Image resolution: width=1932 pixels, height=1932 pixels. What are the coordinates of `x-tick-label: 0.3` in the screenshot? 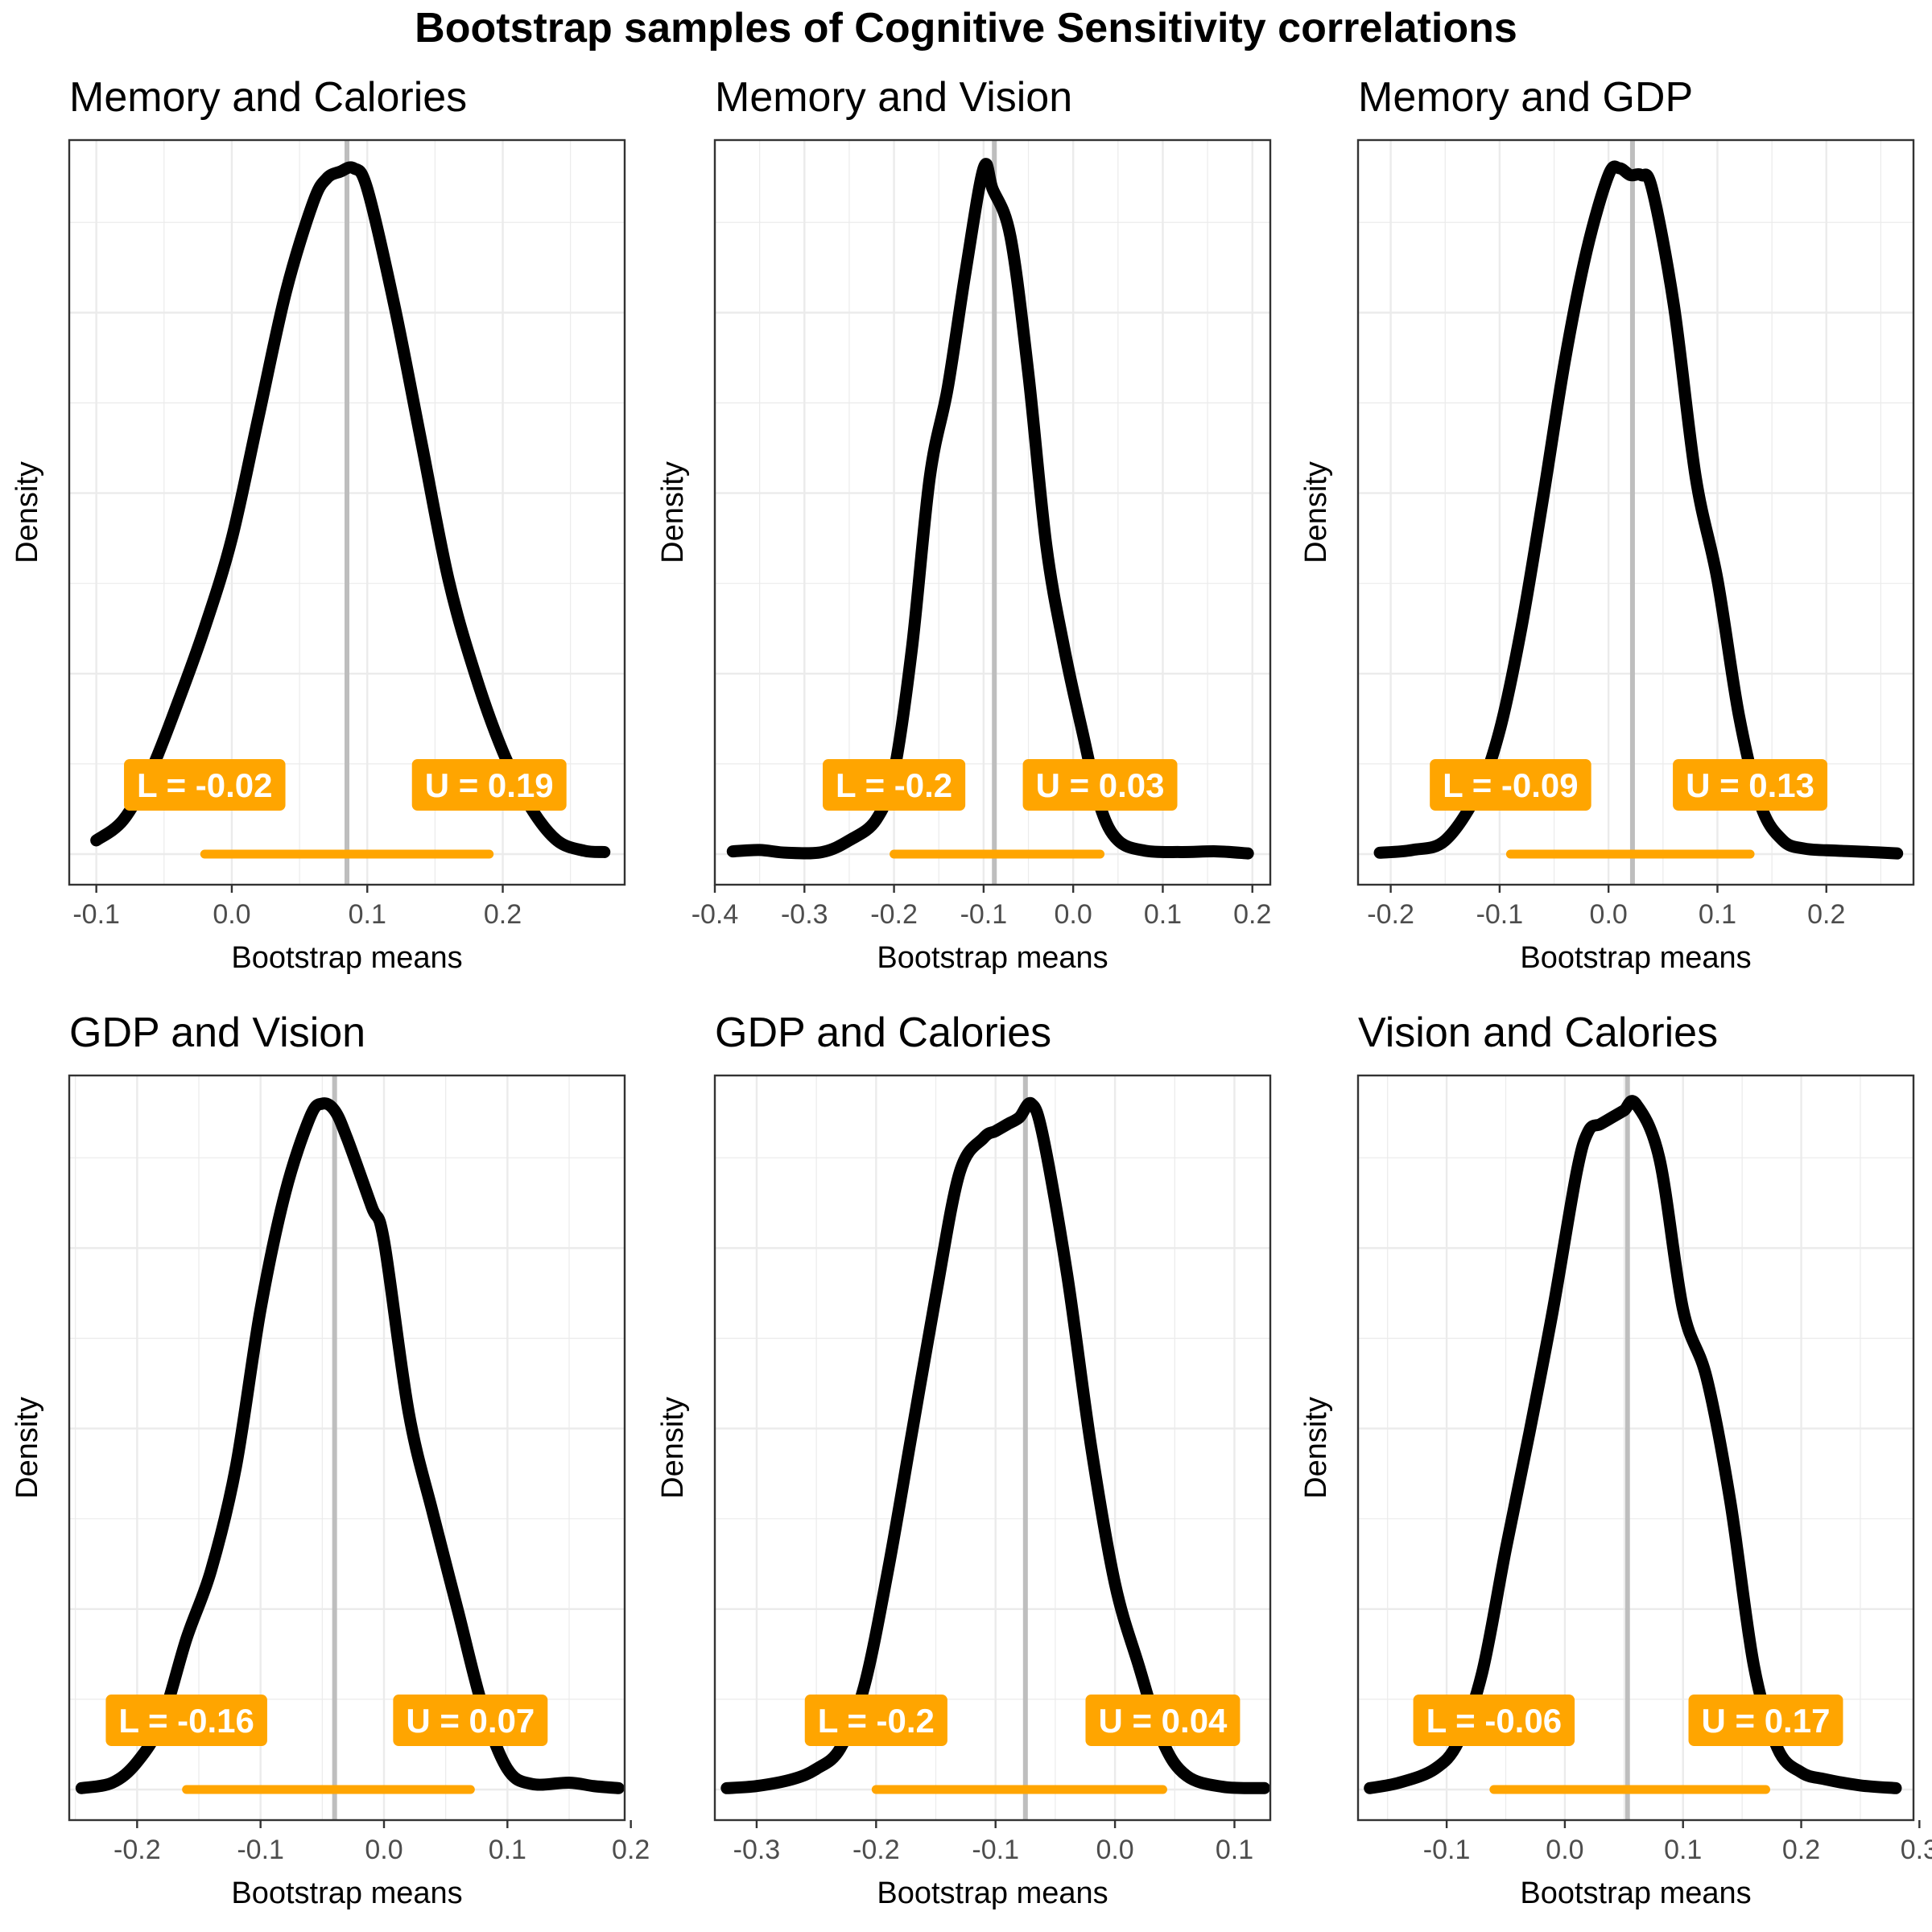 It's located at (1916, 1850).